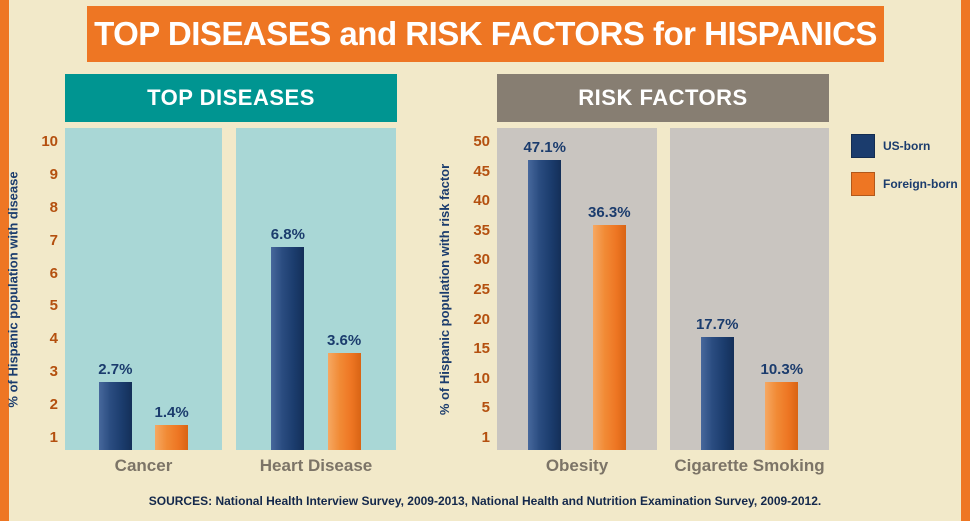  Describe the element at coordinates (717, 289) in the screenshot. I see `bar-group-us-born-cigarette-smoking: 17.7%` at that location.